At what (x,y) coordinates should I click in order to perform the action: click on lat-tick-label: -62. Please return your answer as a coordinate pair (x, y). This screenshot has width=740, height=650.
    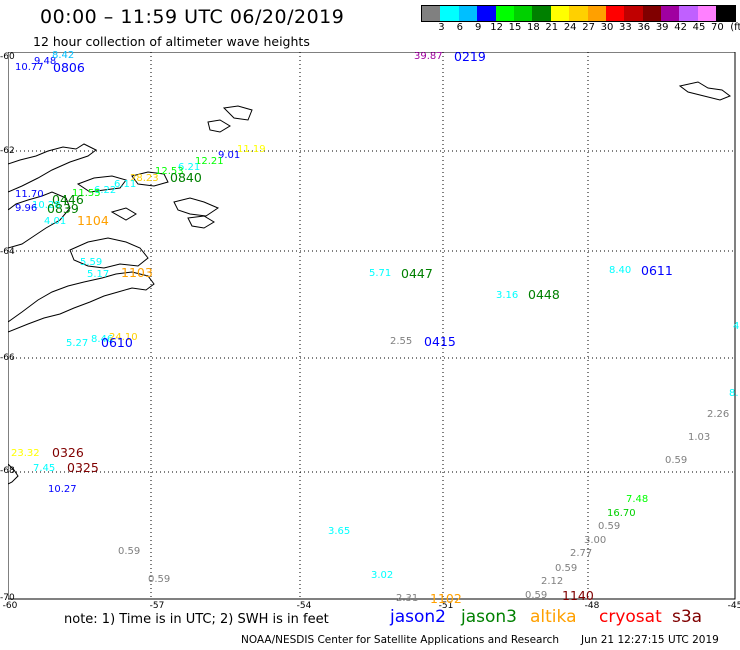
    Looking at the image, I should click on (7, 151).